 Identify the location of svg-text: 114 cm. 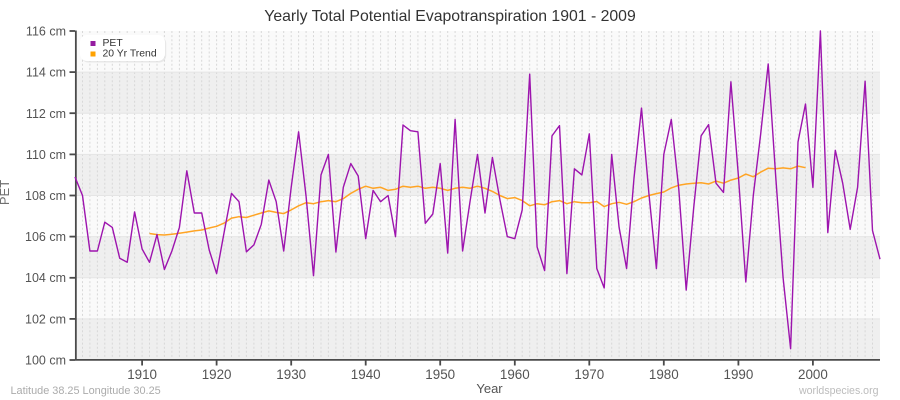
(46, 73).